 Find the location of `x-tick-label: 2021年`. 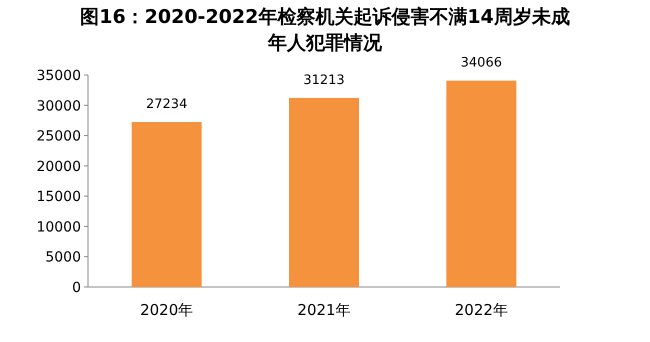

x-tick-label: 2021年 is located at coordinates (324, 310).